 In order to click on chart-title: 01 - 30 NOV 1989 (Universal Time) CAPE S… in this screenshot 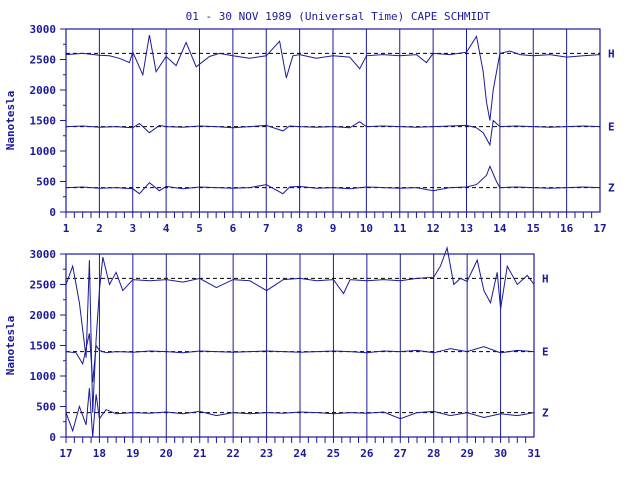, I will do `click(338, 16)`.